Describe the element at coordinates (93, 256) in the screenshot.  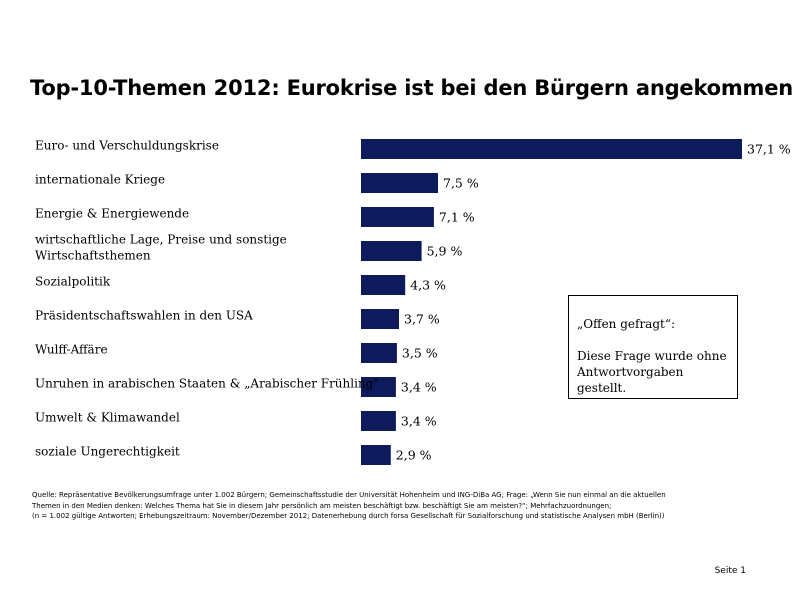
I see `category-label: Wirtschaftsthemen` at that location.